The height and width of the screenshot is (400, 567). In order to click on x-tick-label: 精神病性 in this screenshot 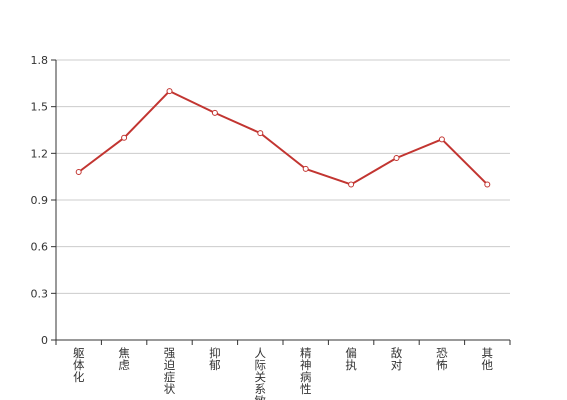, I will do `click(306, 371)`.